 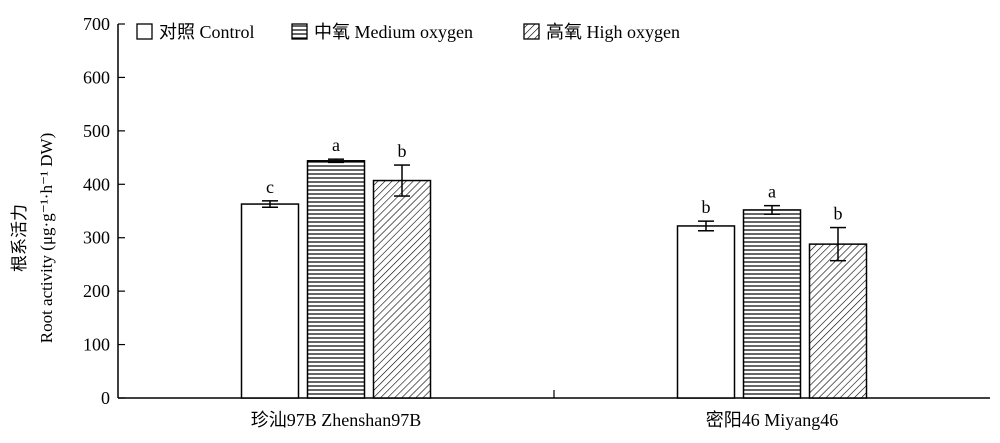 I want to click on x-tick-labels: 珍汕97B Zhenshan97B 密阳46 Miyang46, so click(x=545, y=420).